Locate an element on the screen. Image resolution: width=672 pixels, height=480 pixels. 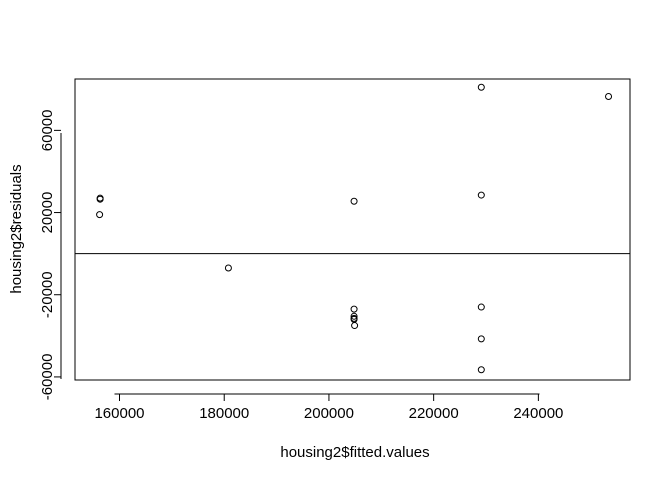
y-tick-label: 60000 is located at coordinates (47, 131).